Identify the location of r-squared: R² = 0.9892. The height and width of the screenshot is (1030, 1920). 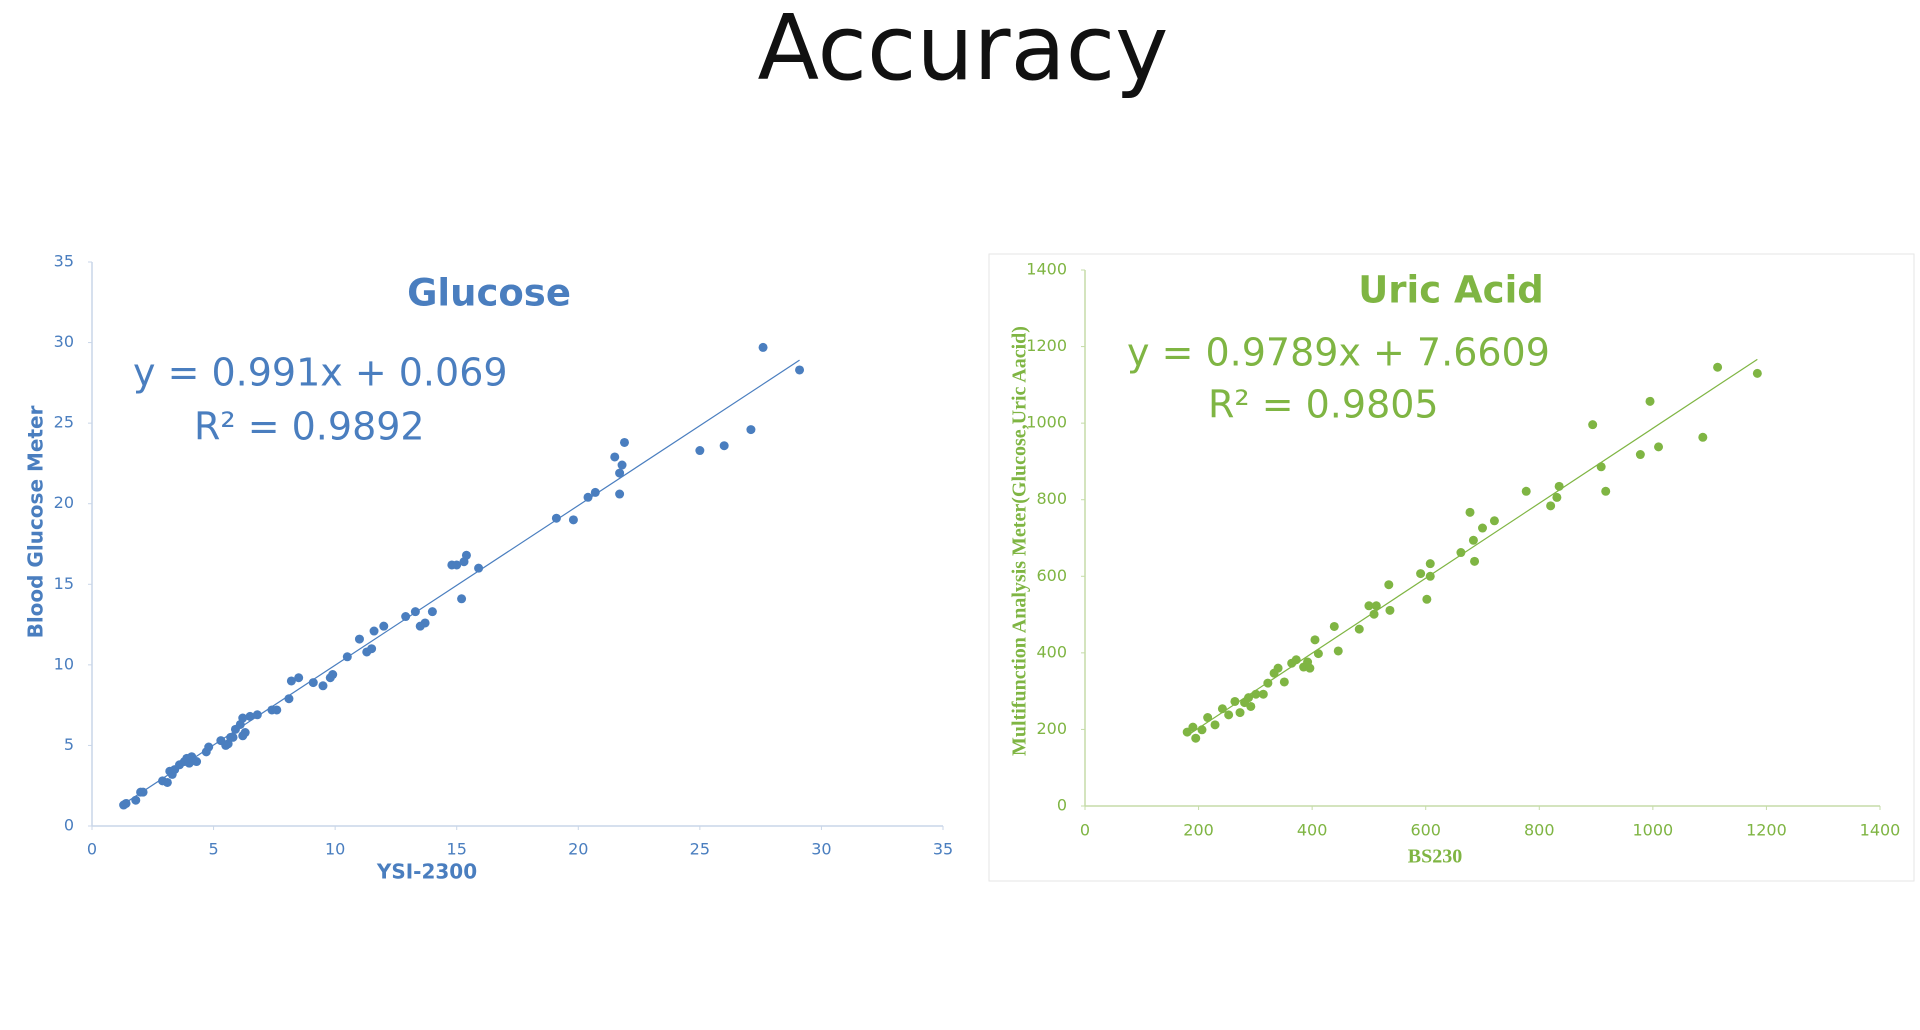
(309, 427).